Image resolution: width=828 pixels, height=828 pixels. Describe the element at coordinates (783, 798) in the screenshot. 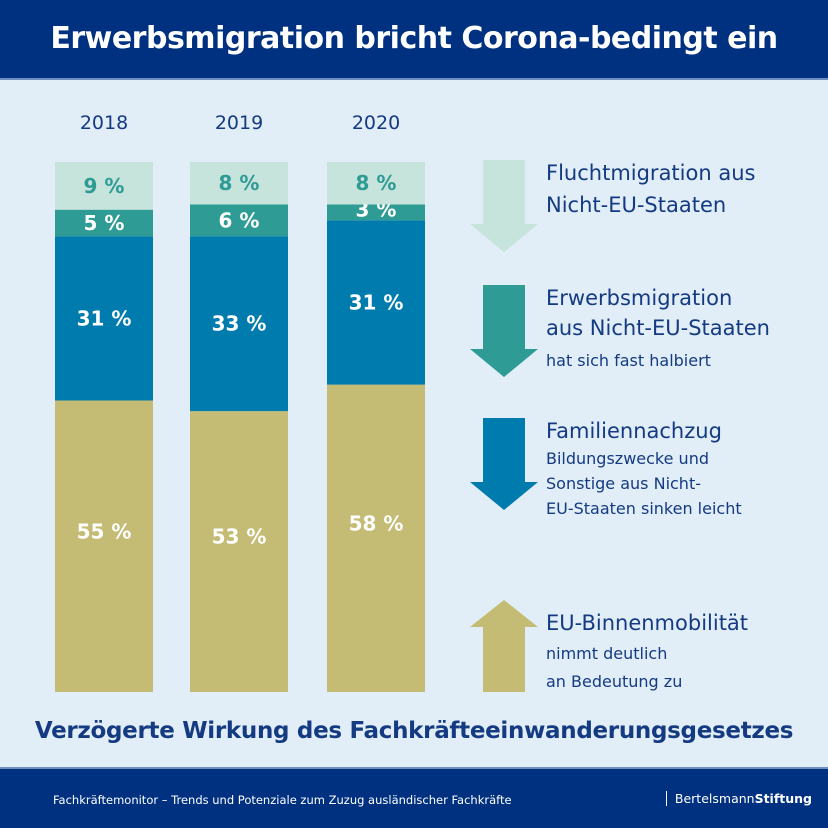

I see `brand-name-bold: Stiftung` at that location.